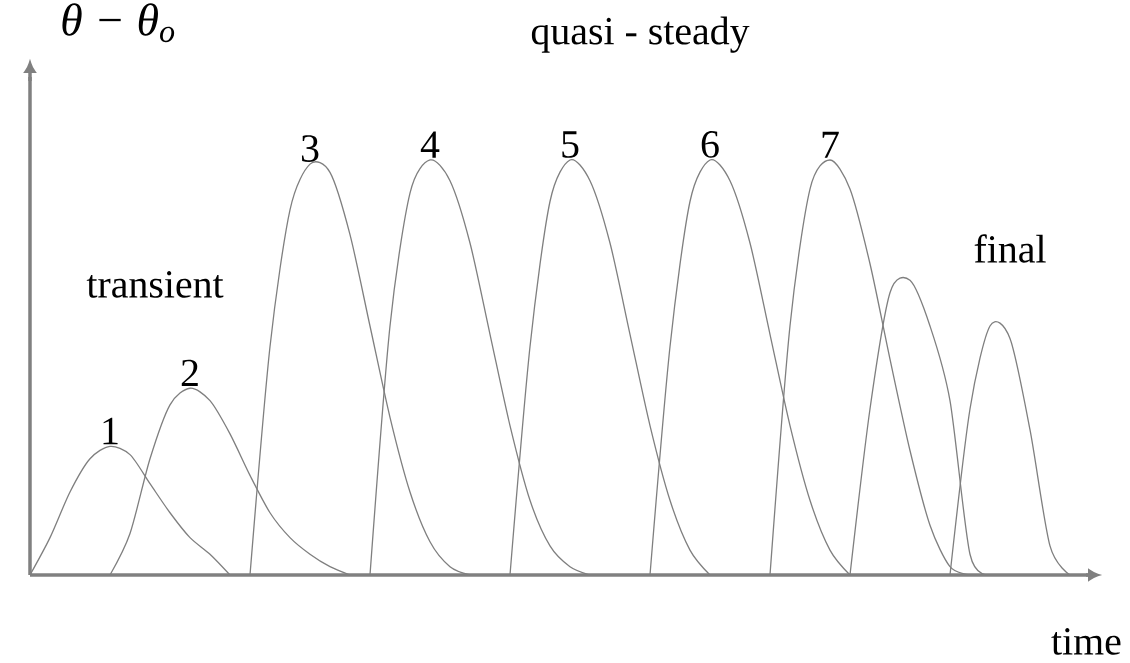 Image resolution: width=1130 pixels, height=663 pixels. What do you see at coordinates (830, 144) in the screenshot?
I see `series-label: 7` at bounding box center [830, 144].